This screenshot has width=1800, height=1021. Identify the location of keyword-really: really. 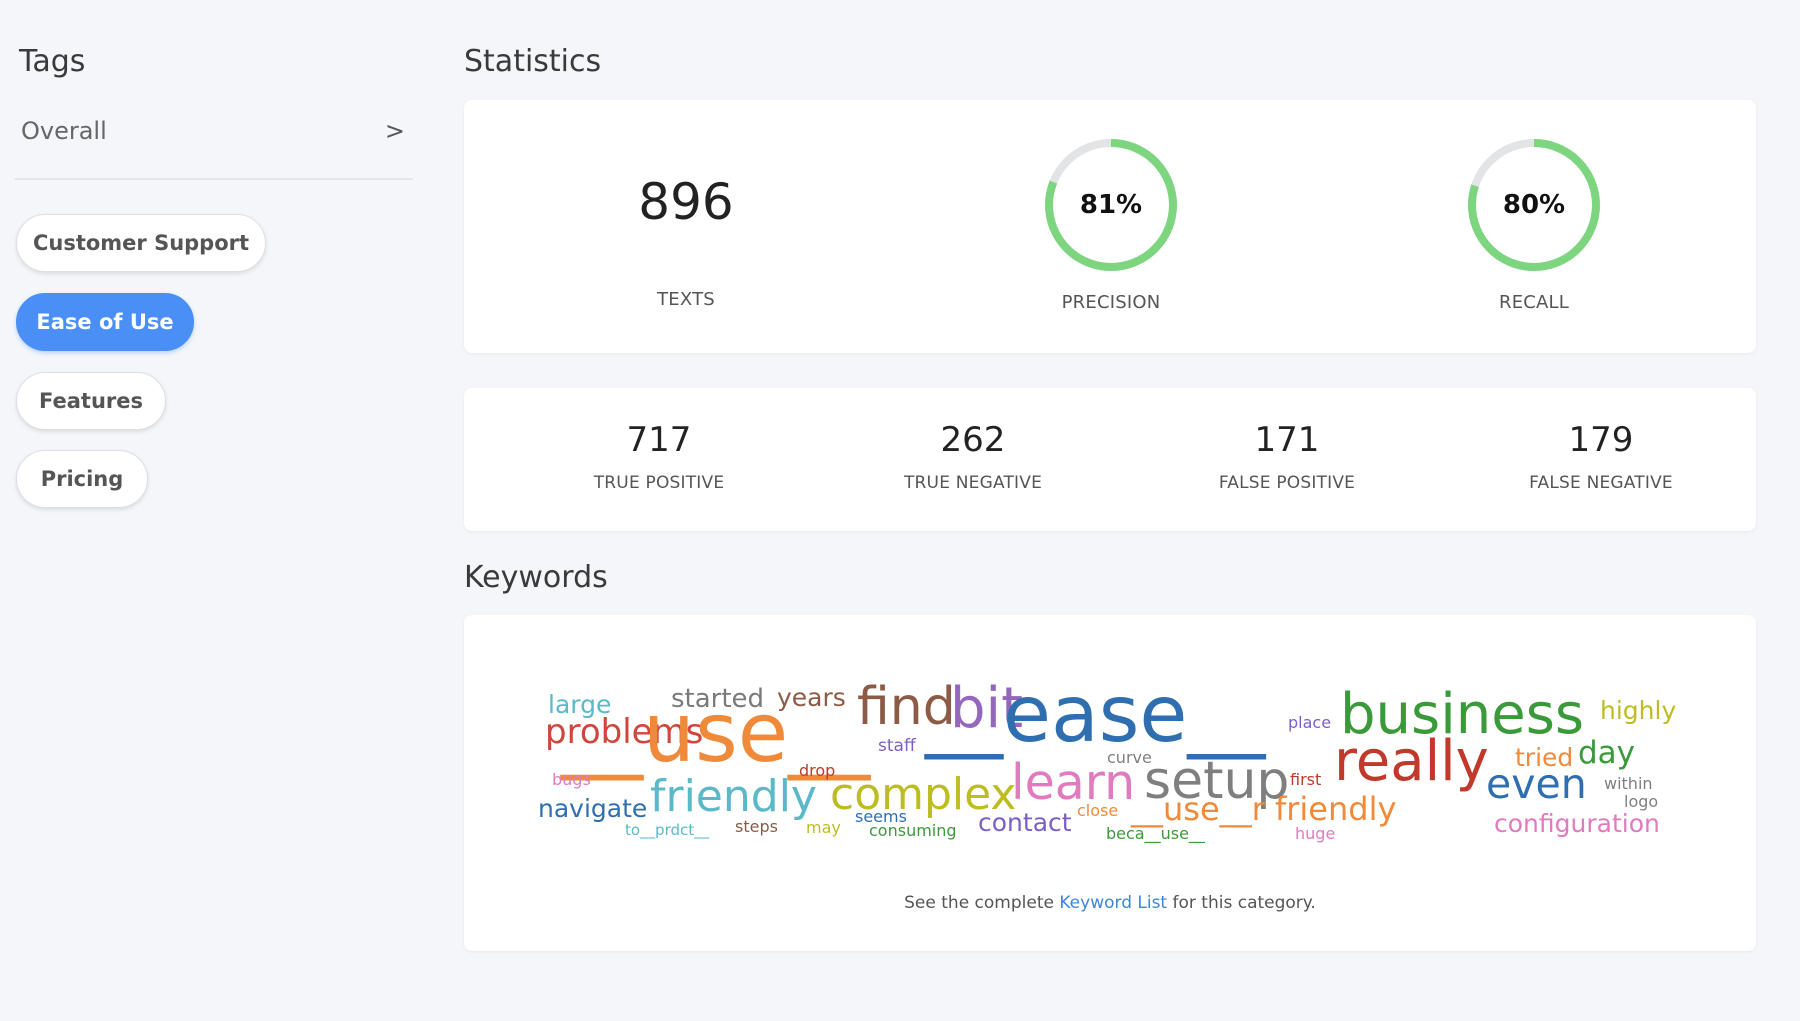
(1411, 761).